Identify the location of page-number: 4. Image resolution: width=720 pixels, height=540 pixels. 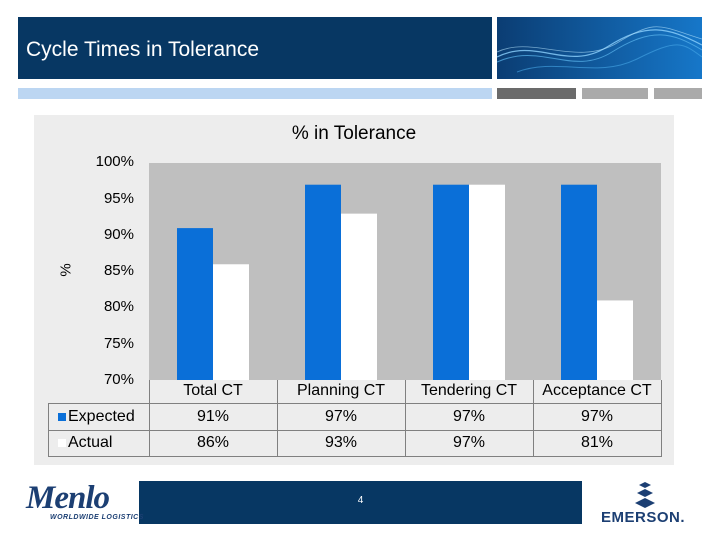
(360, 500).